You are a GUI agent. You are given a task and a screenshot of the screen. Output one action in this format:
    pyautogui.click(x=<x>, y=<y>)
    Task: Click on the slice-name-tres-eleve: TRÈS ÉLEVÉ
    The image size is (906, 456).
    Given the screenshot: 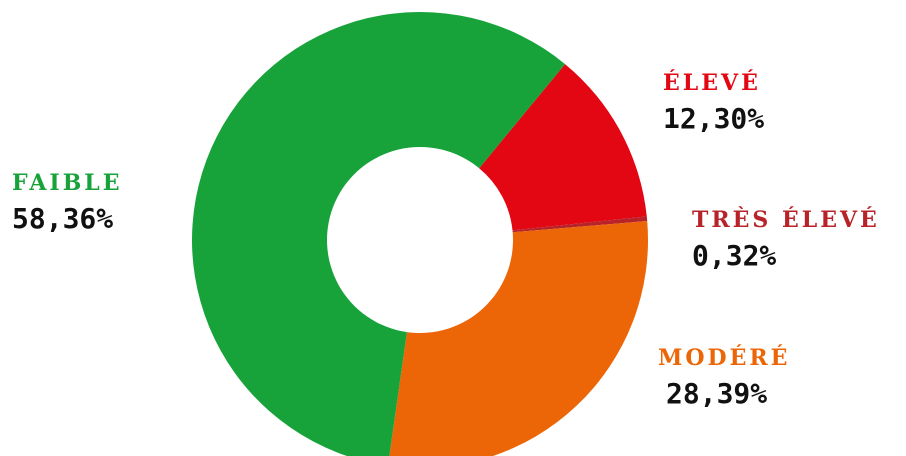 What is the action you would take?
    pyautogui.click(x=786, y=220)
    